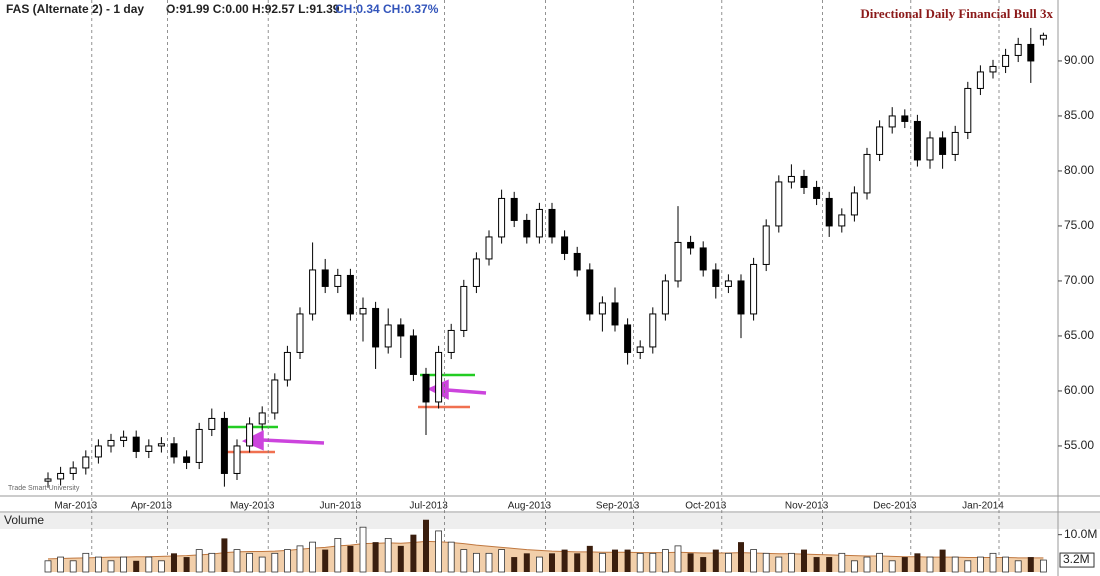  I want to click on symbol-label: FAS (Alternate 2) - 1 day, so click(75, 9).